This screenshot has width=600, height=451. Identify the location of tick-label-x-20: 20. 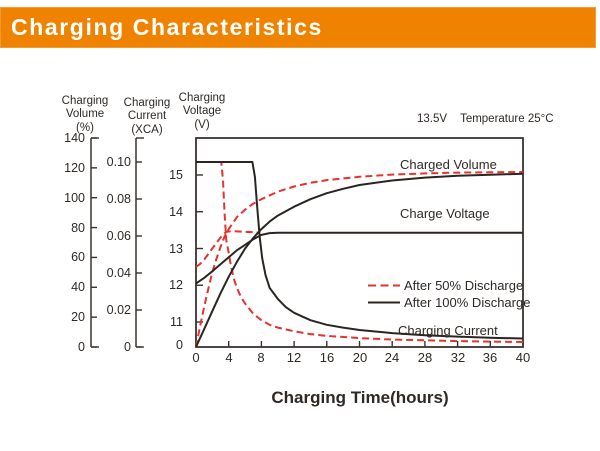
(360, 357).